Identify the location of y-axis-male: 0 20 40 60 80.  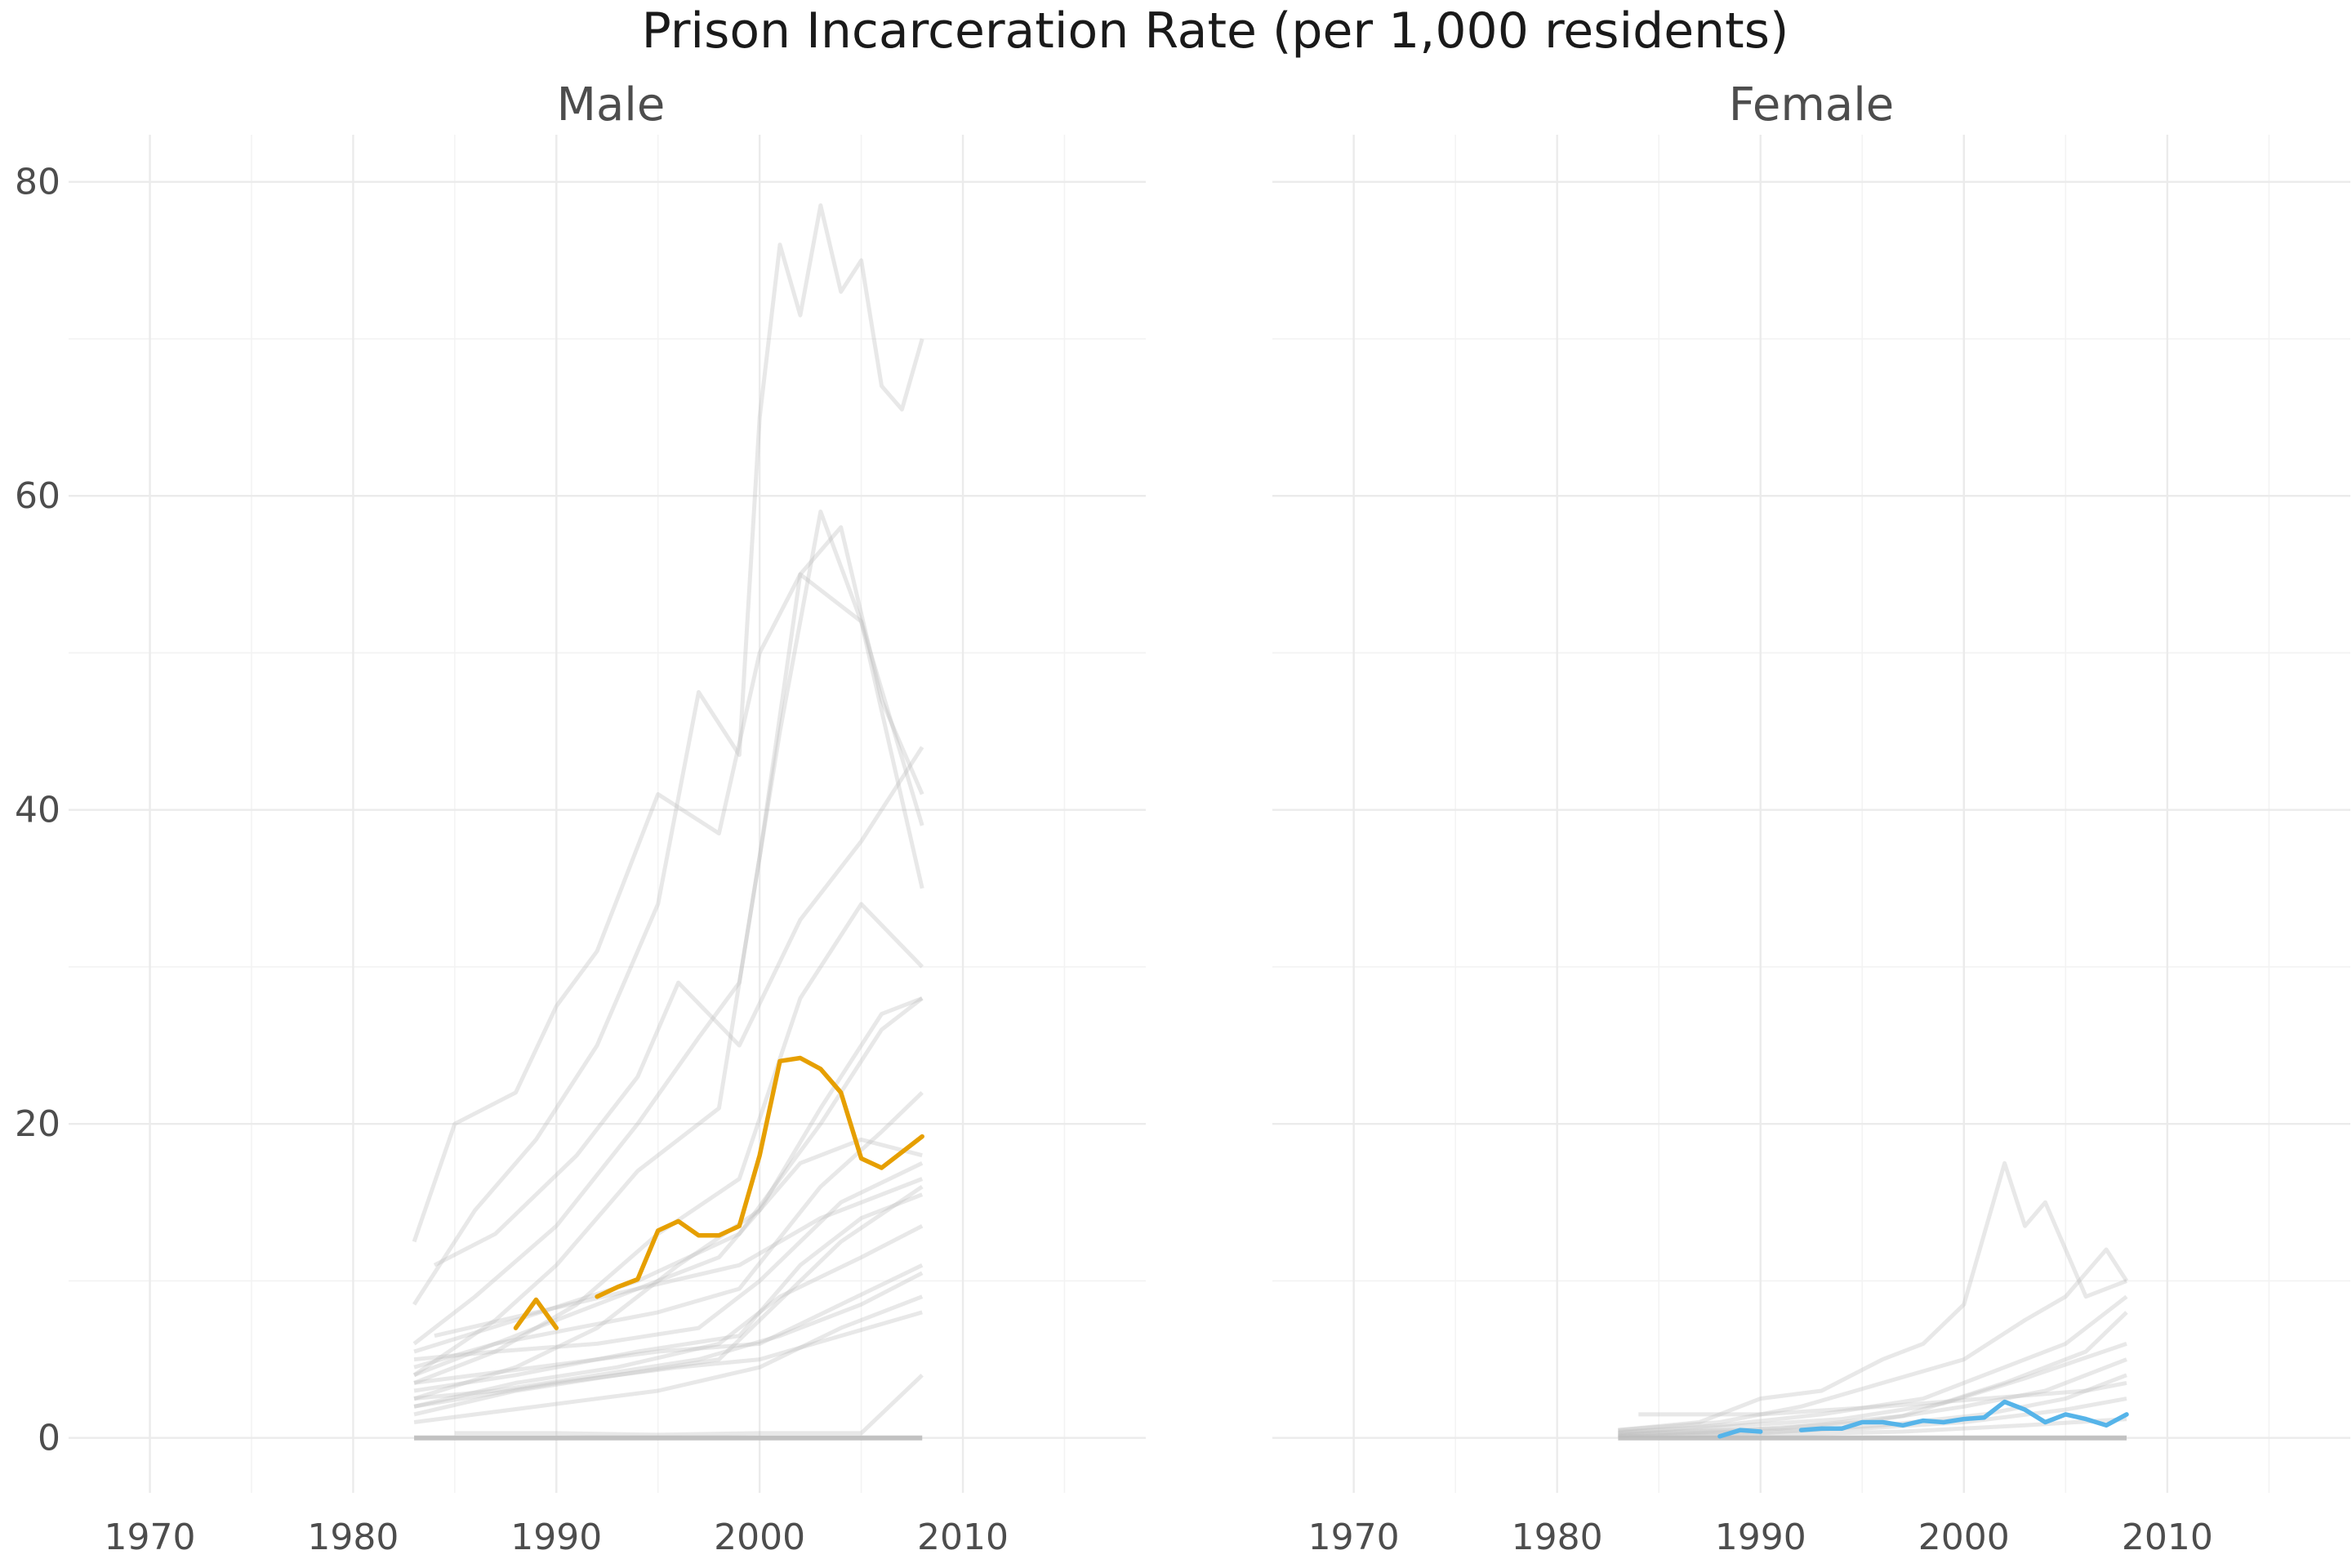
(37, 810).